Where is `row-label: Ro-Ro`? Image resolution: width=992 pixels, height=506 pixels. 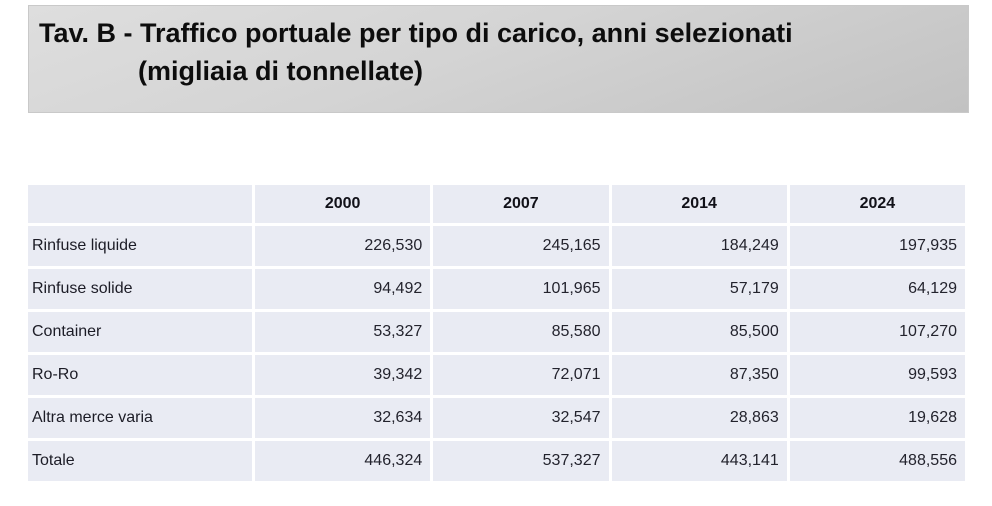 row-label: Ro-Ro is located at coordinates (140, 375).